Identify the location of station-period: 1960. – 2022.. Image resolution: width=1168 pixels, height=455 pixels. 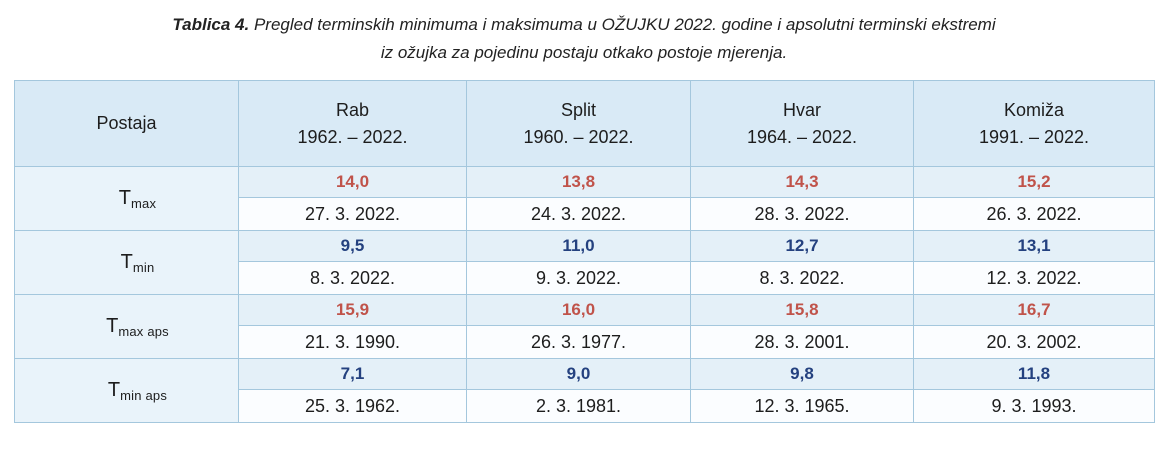
(578, 136).